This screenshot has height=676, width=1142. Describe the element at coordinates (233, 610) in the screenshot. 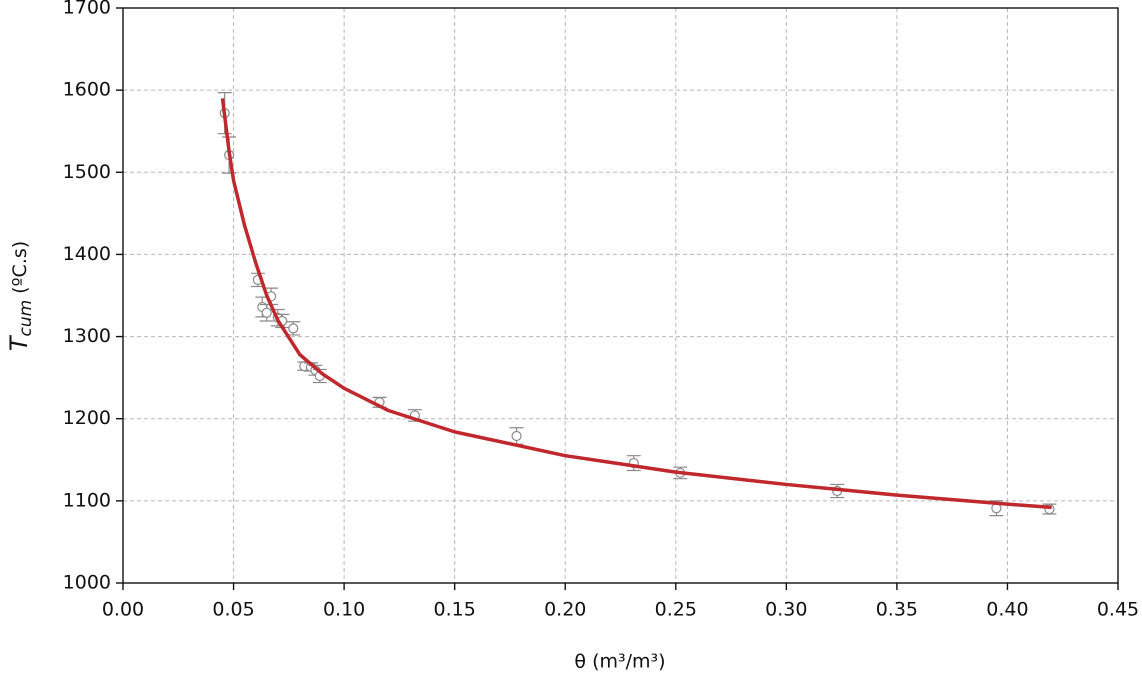

I see `x-tick-label: 0.05` at that location.